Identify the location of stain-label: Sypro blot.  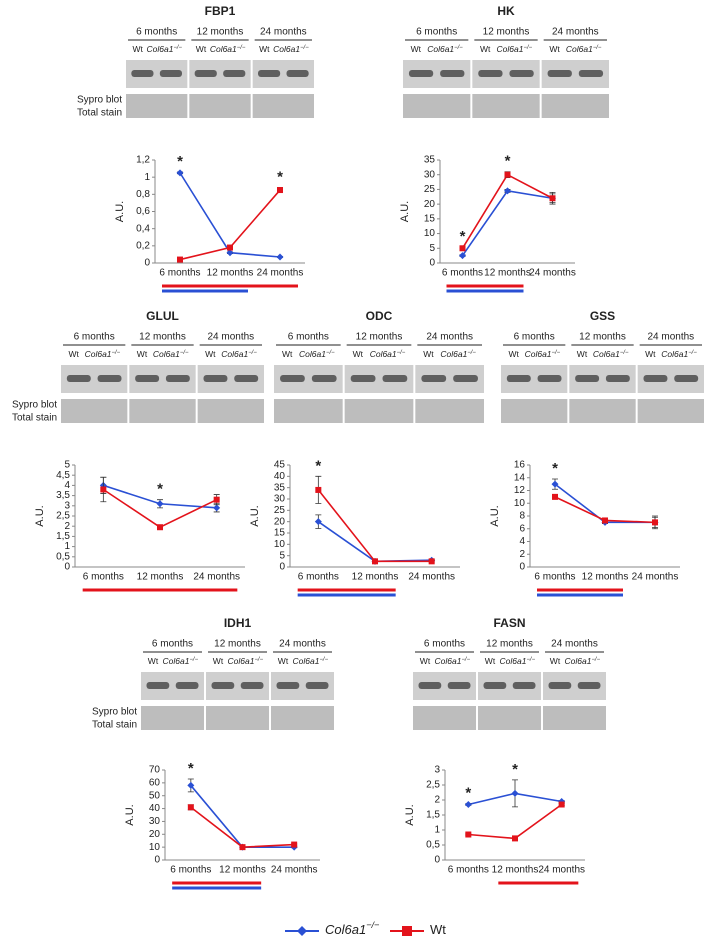
(114, 712).